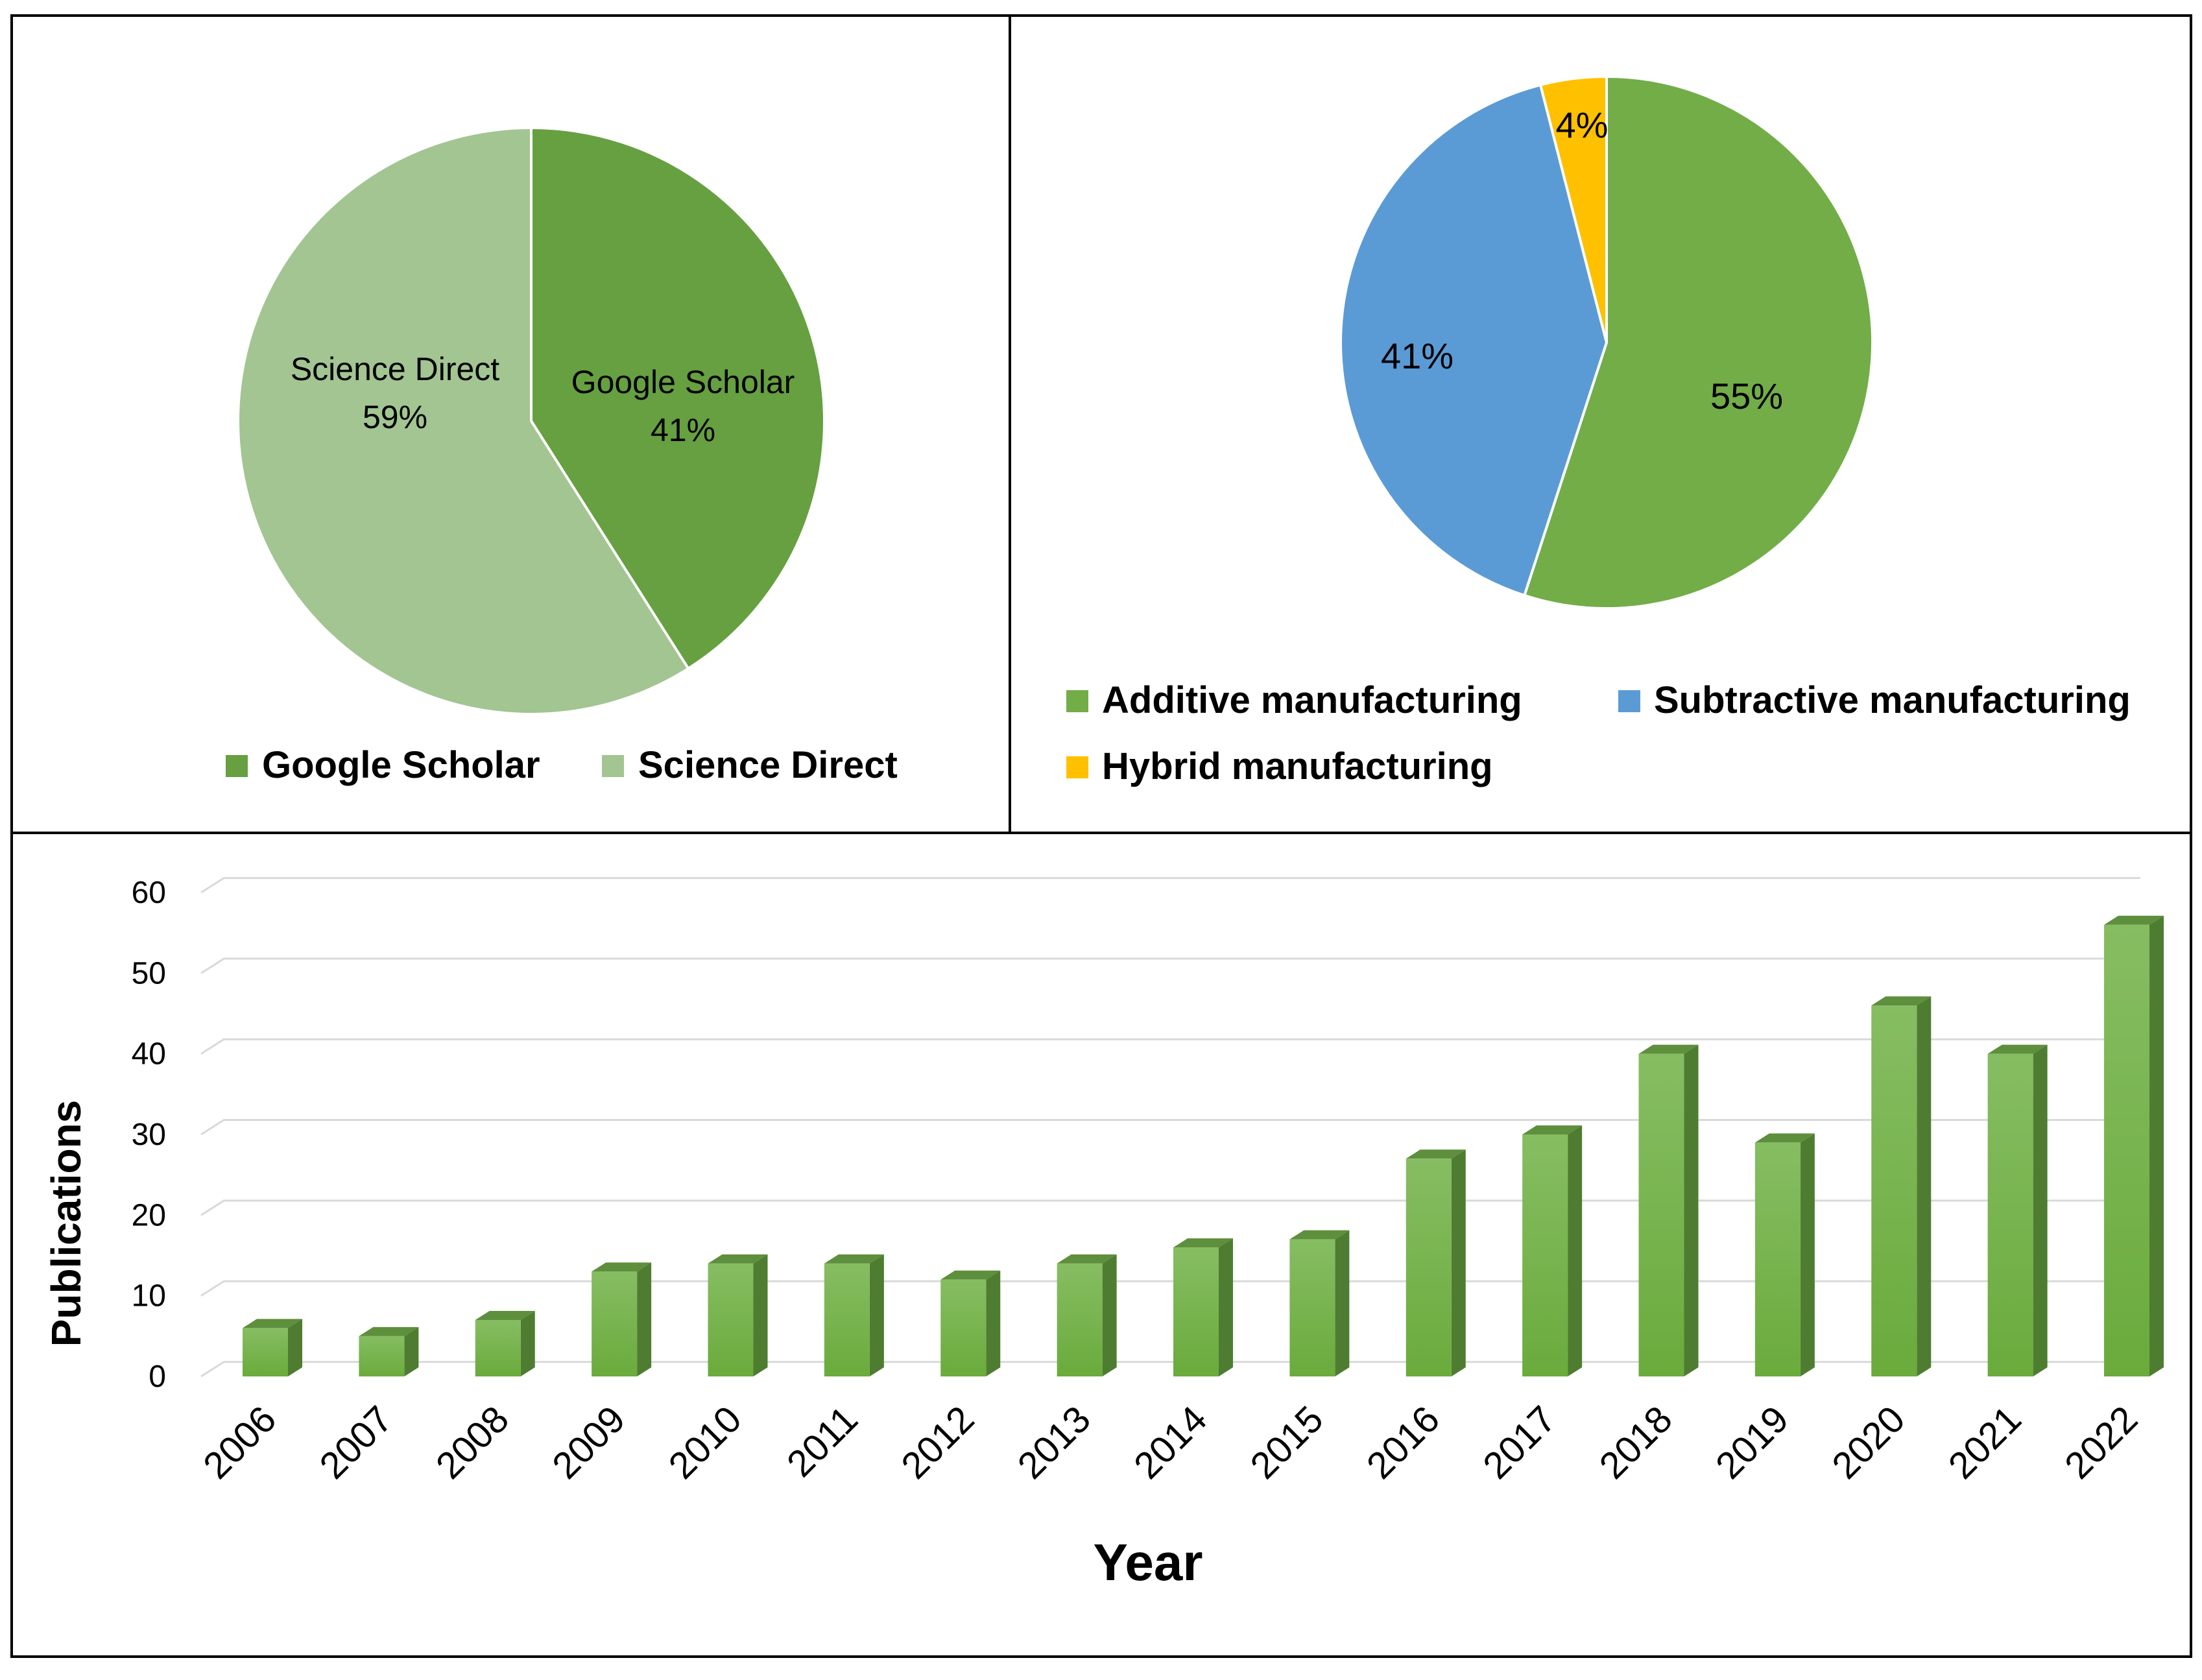 The image size is (2202, 1680). I want to click on bar-front-2018, so click(1661, 1215).